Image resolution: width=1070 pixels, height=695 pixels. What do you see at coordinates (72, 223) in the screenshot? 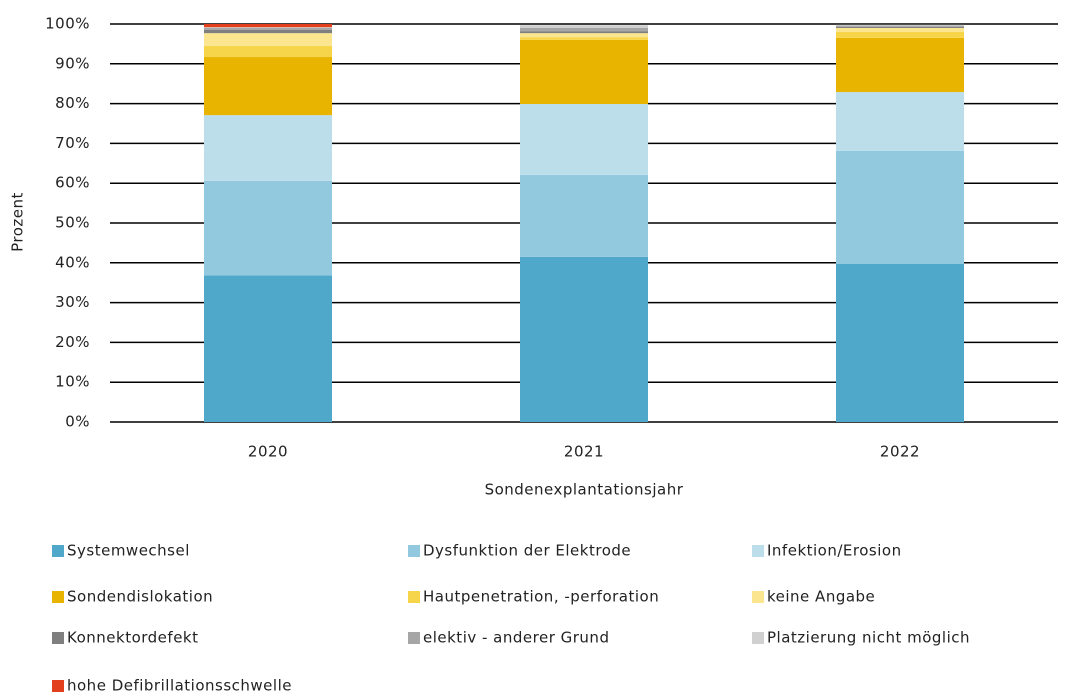
I see `y-tick-label: 50%` at bounding box center [72, 223].